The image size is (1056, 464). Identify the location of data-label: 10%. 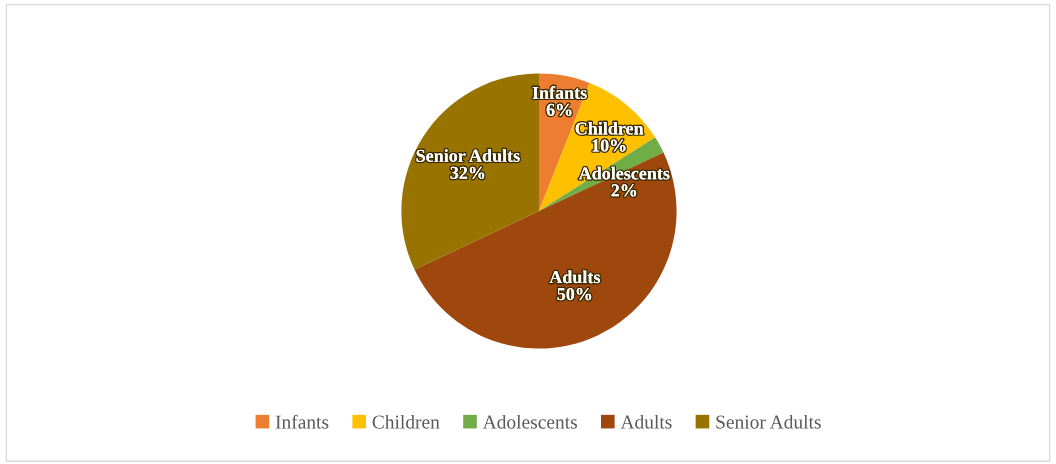
(609, 145).